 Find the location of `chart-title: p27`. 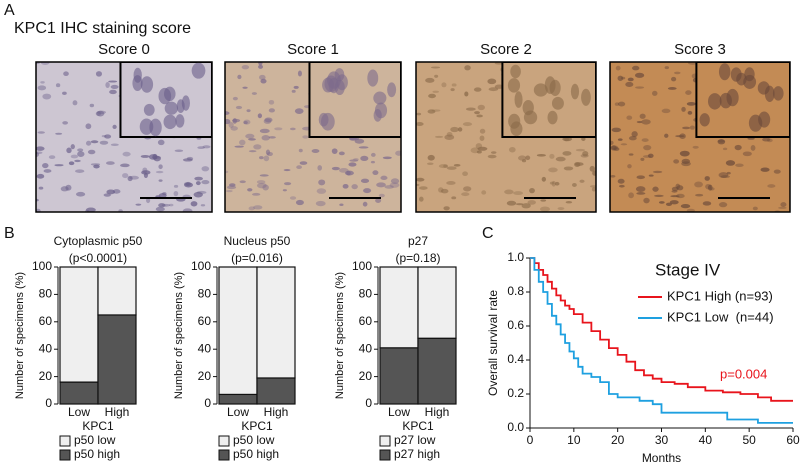

chart-title: p27 is located at coordinates (418, 241).